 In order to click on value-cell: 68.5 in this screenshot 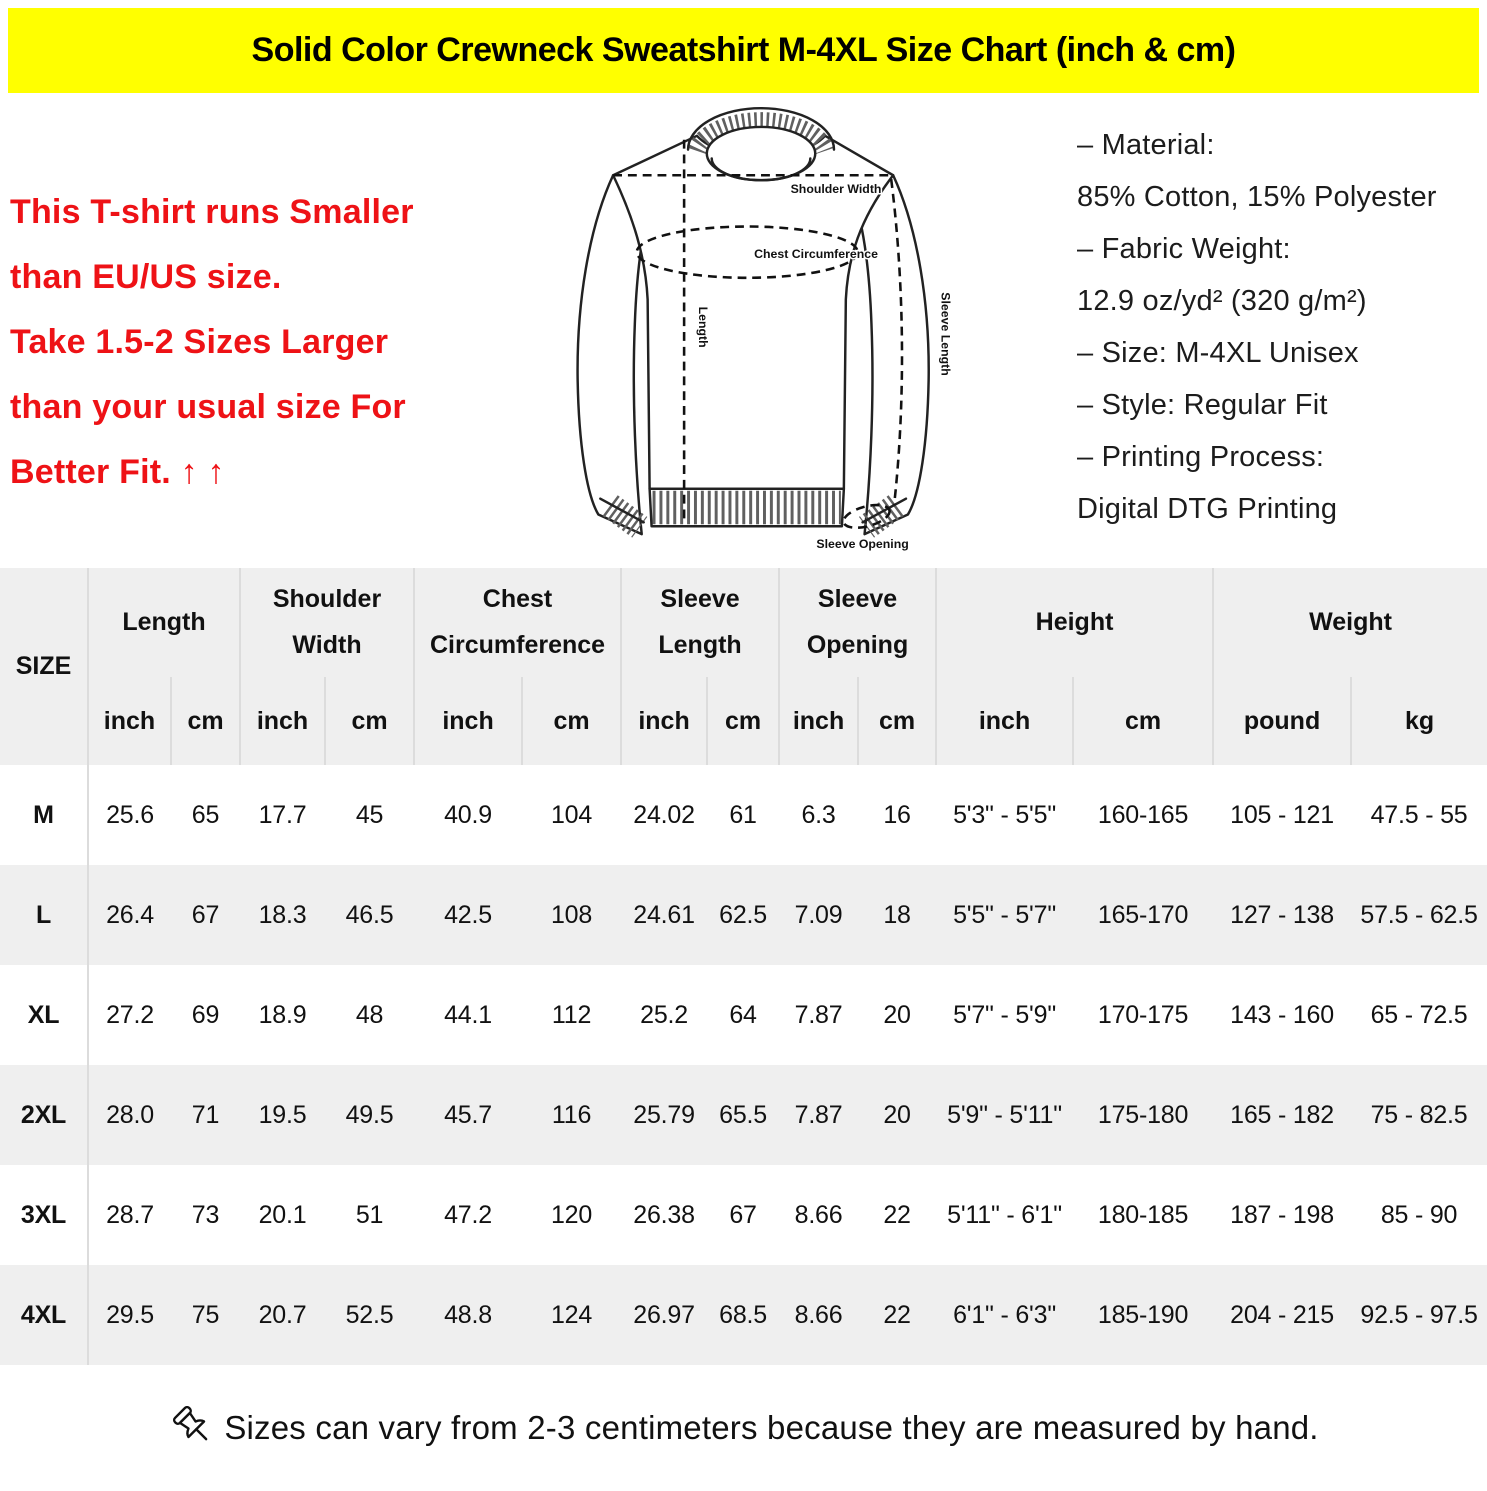, I will do `click(743, 1315)`.